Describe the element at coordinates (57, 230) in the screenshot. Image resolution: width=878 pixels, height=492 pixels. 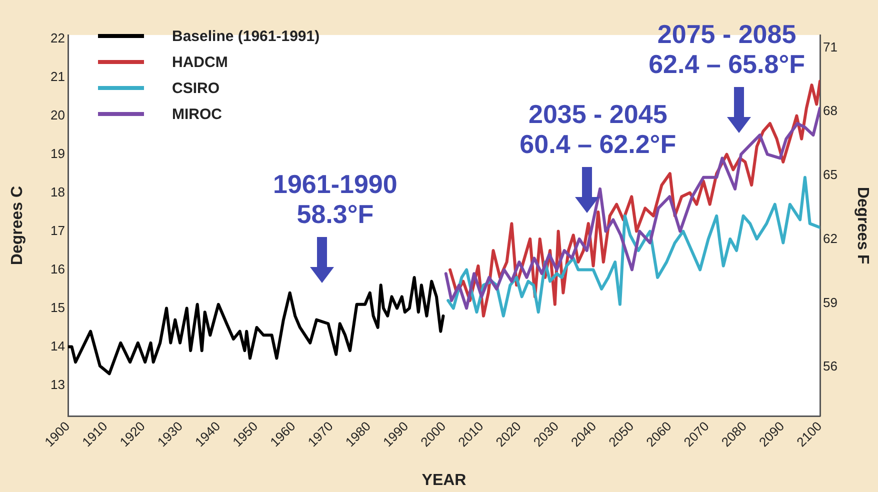
I see `y-tick-label: 17` at that location.